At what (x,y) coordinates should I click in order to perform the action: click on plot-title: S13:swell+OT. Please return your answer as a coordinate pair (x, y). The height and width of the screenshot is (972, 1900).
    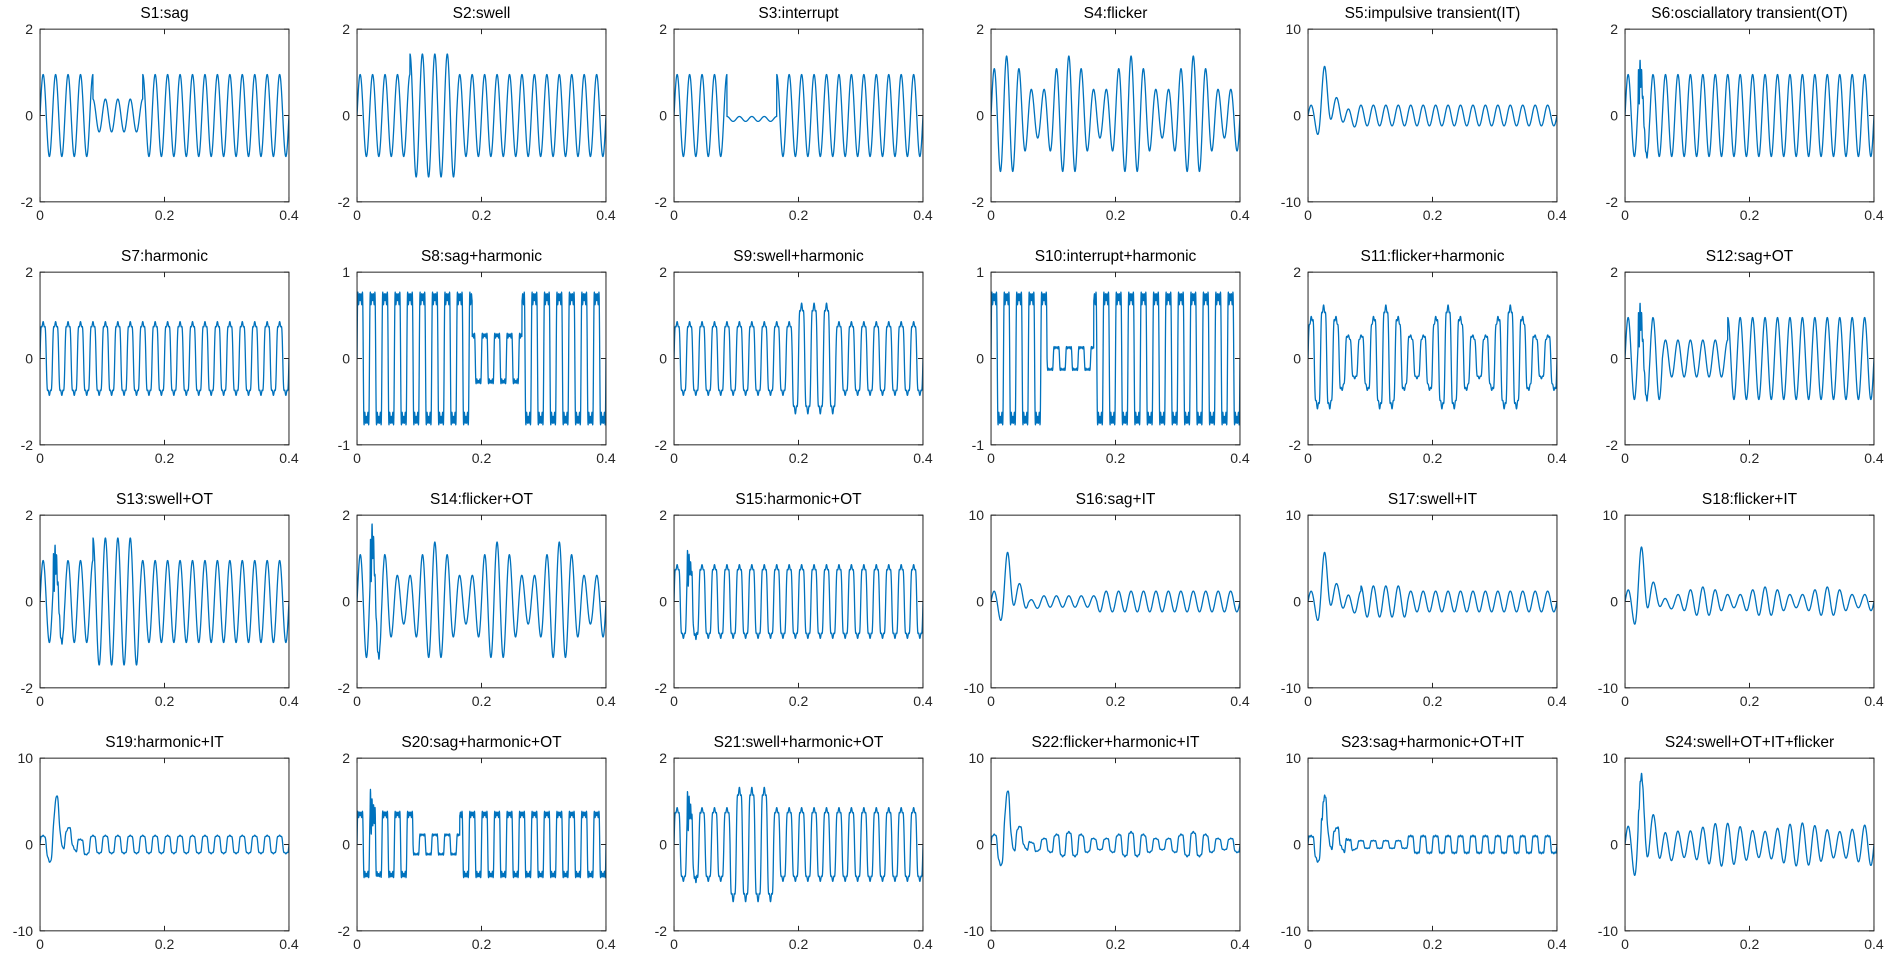
    Looking at the image, I should click on (164, 499).